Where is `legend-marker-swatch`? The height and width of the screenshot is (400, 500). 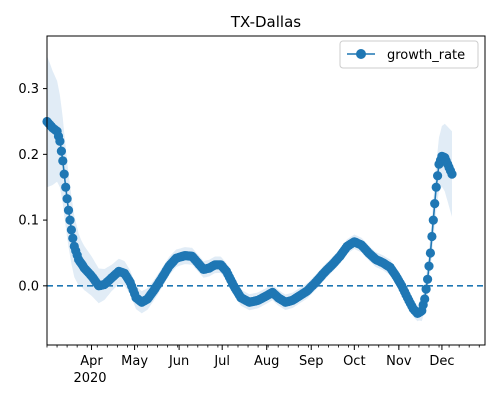
legend-marker-swatch is located at coordinates (361, 54).